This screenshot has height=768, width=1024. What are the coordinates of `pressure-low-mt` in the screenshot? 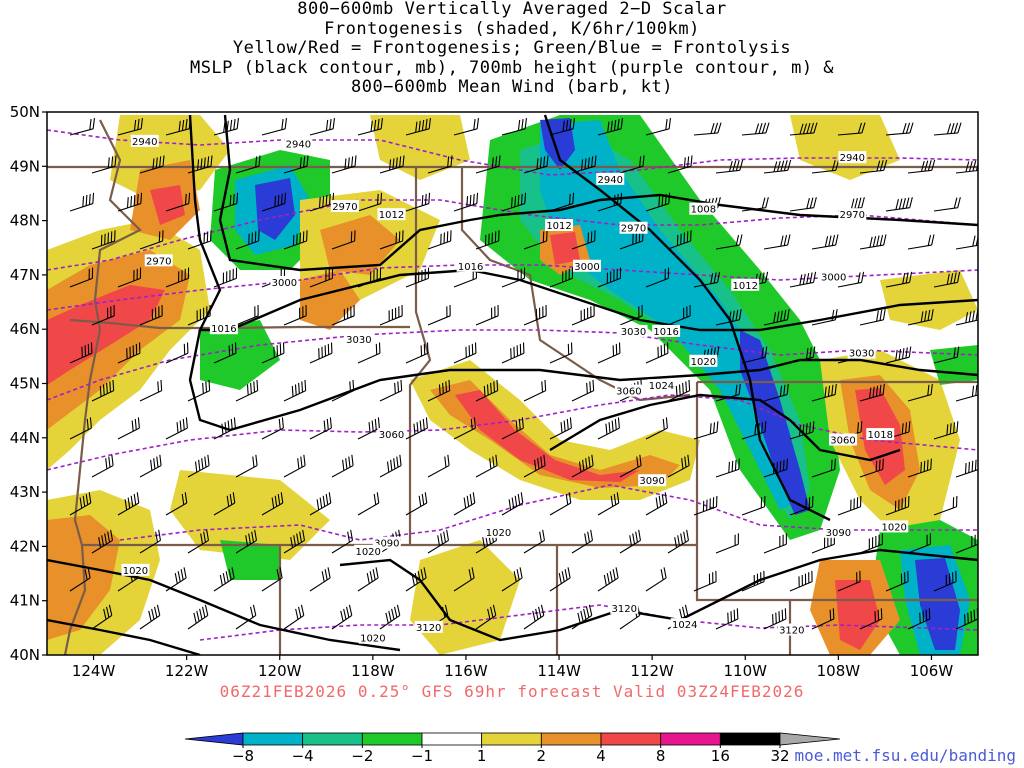 It's located at (687, 318).